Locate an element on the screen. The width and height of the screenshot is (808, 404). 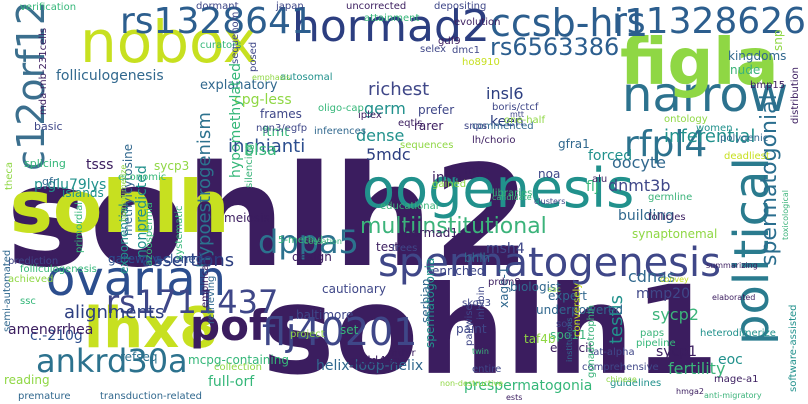
cloud-word: spermatogonia is located at coordinates (430, 303).